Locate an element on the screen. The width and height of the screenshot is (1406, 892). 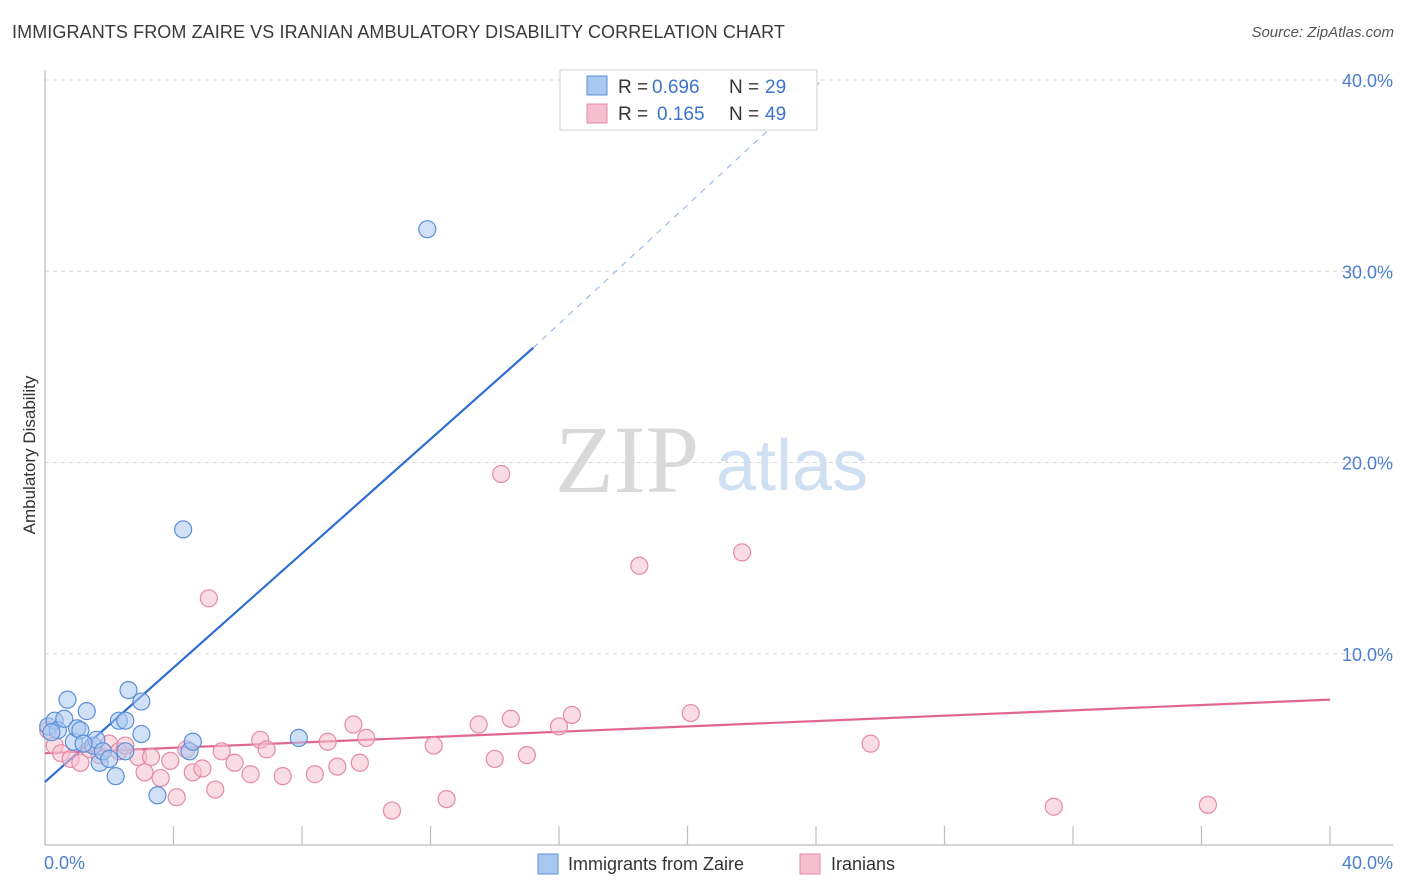
watermark-zip: ZIP is located at coordinates (627, 459).